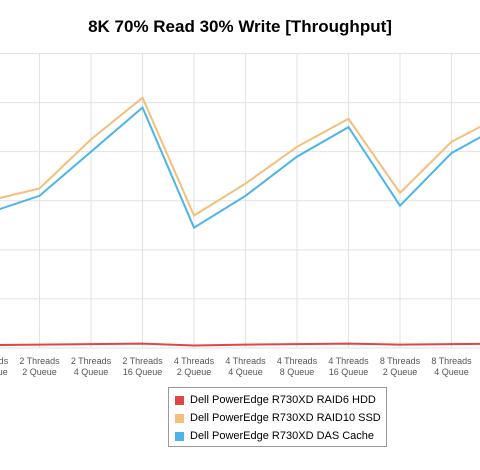 This screenshot has height=470, width=480. Describe the element at coordinates (451, 366) in the screenshot. I see `x-tick-label: 8 Threads 4 Queue` at that location.